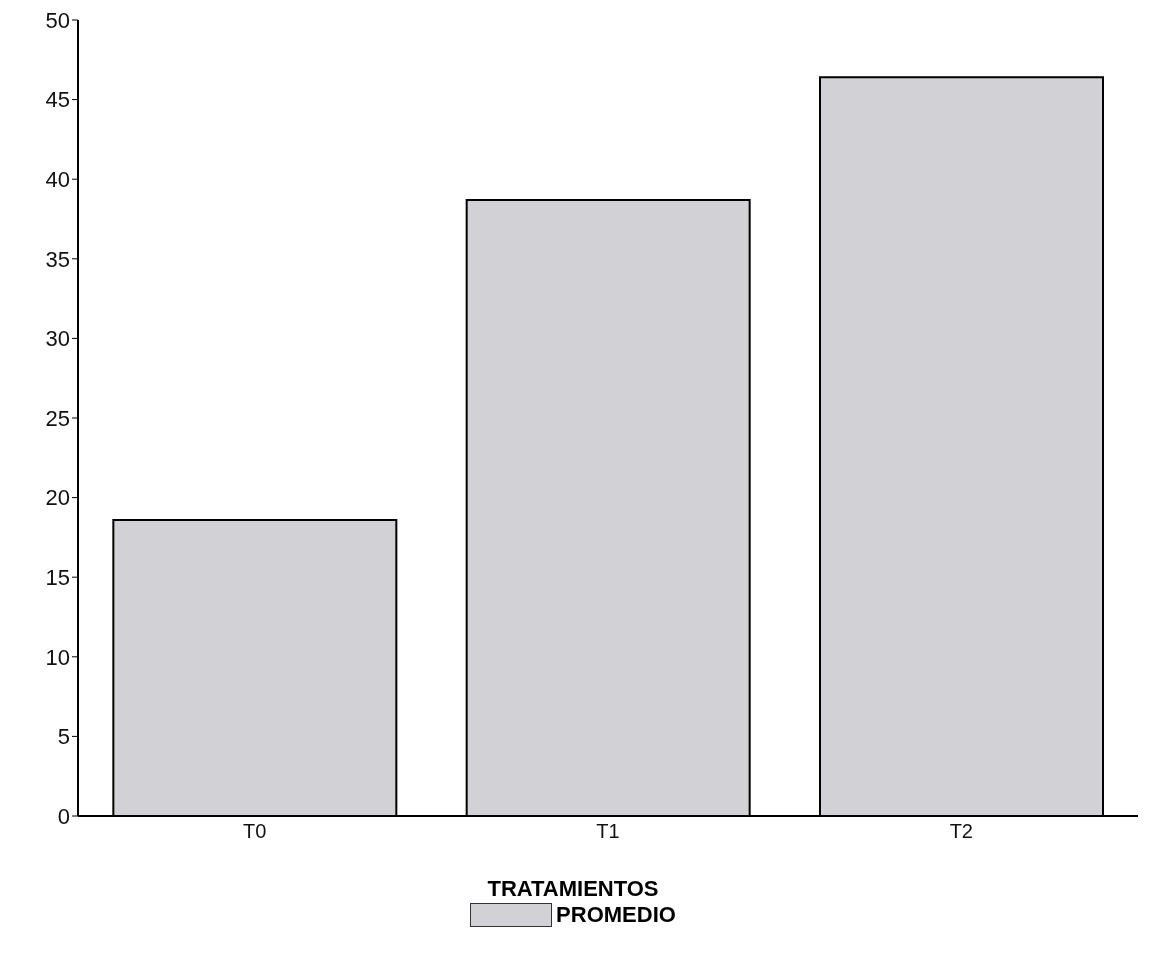  Describe the element at coordinates (57, 180) in the screenshot. I see `y-tick-label: 40` at that location.